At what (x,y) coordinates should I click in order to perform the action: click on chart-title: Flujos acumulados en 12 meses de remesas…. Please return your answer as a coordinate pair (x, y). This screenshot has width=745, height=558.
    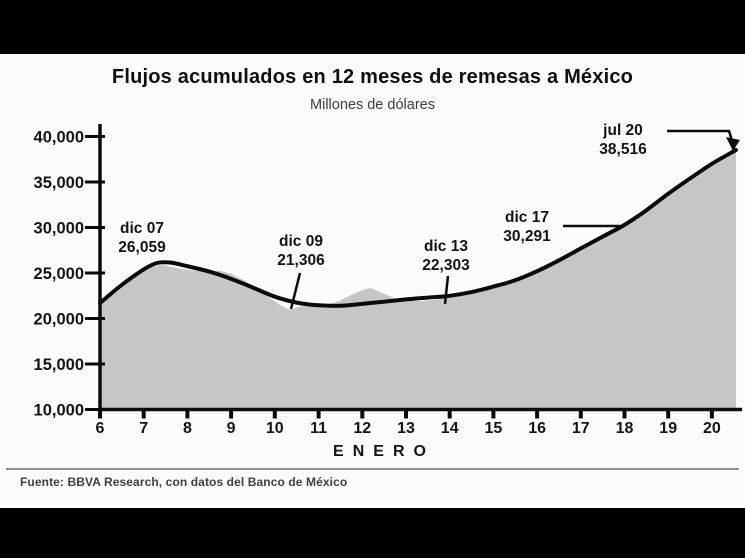
    Looking at the image, I should click on (372, 77).